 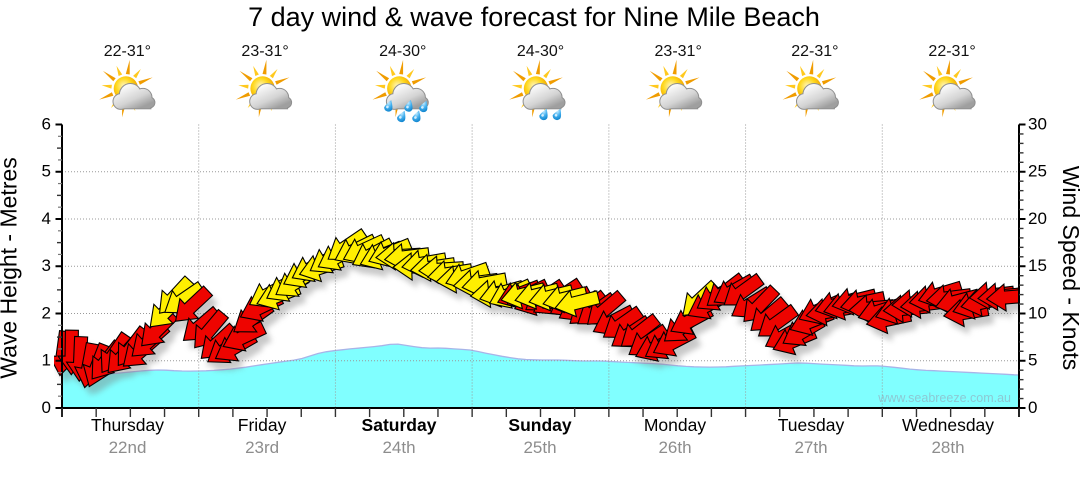 What do you see at coordinates (46, 218) in the screenshot?
I see `svg-text: 4` at bounding box center [46, 218].